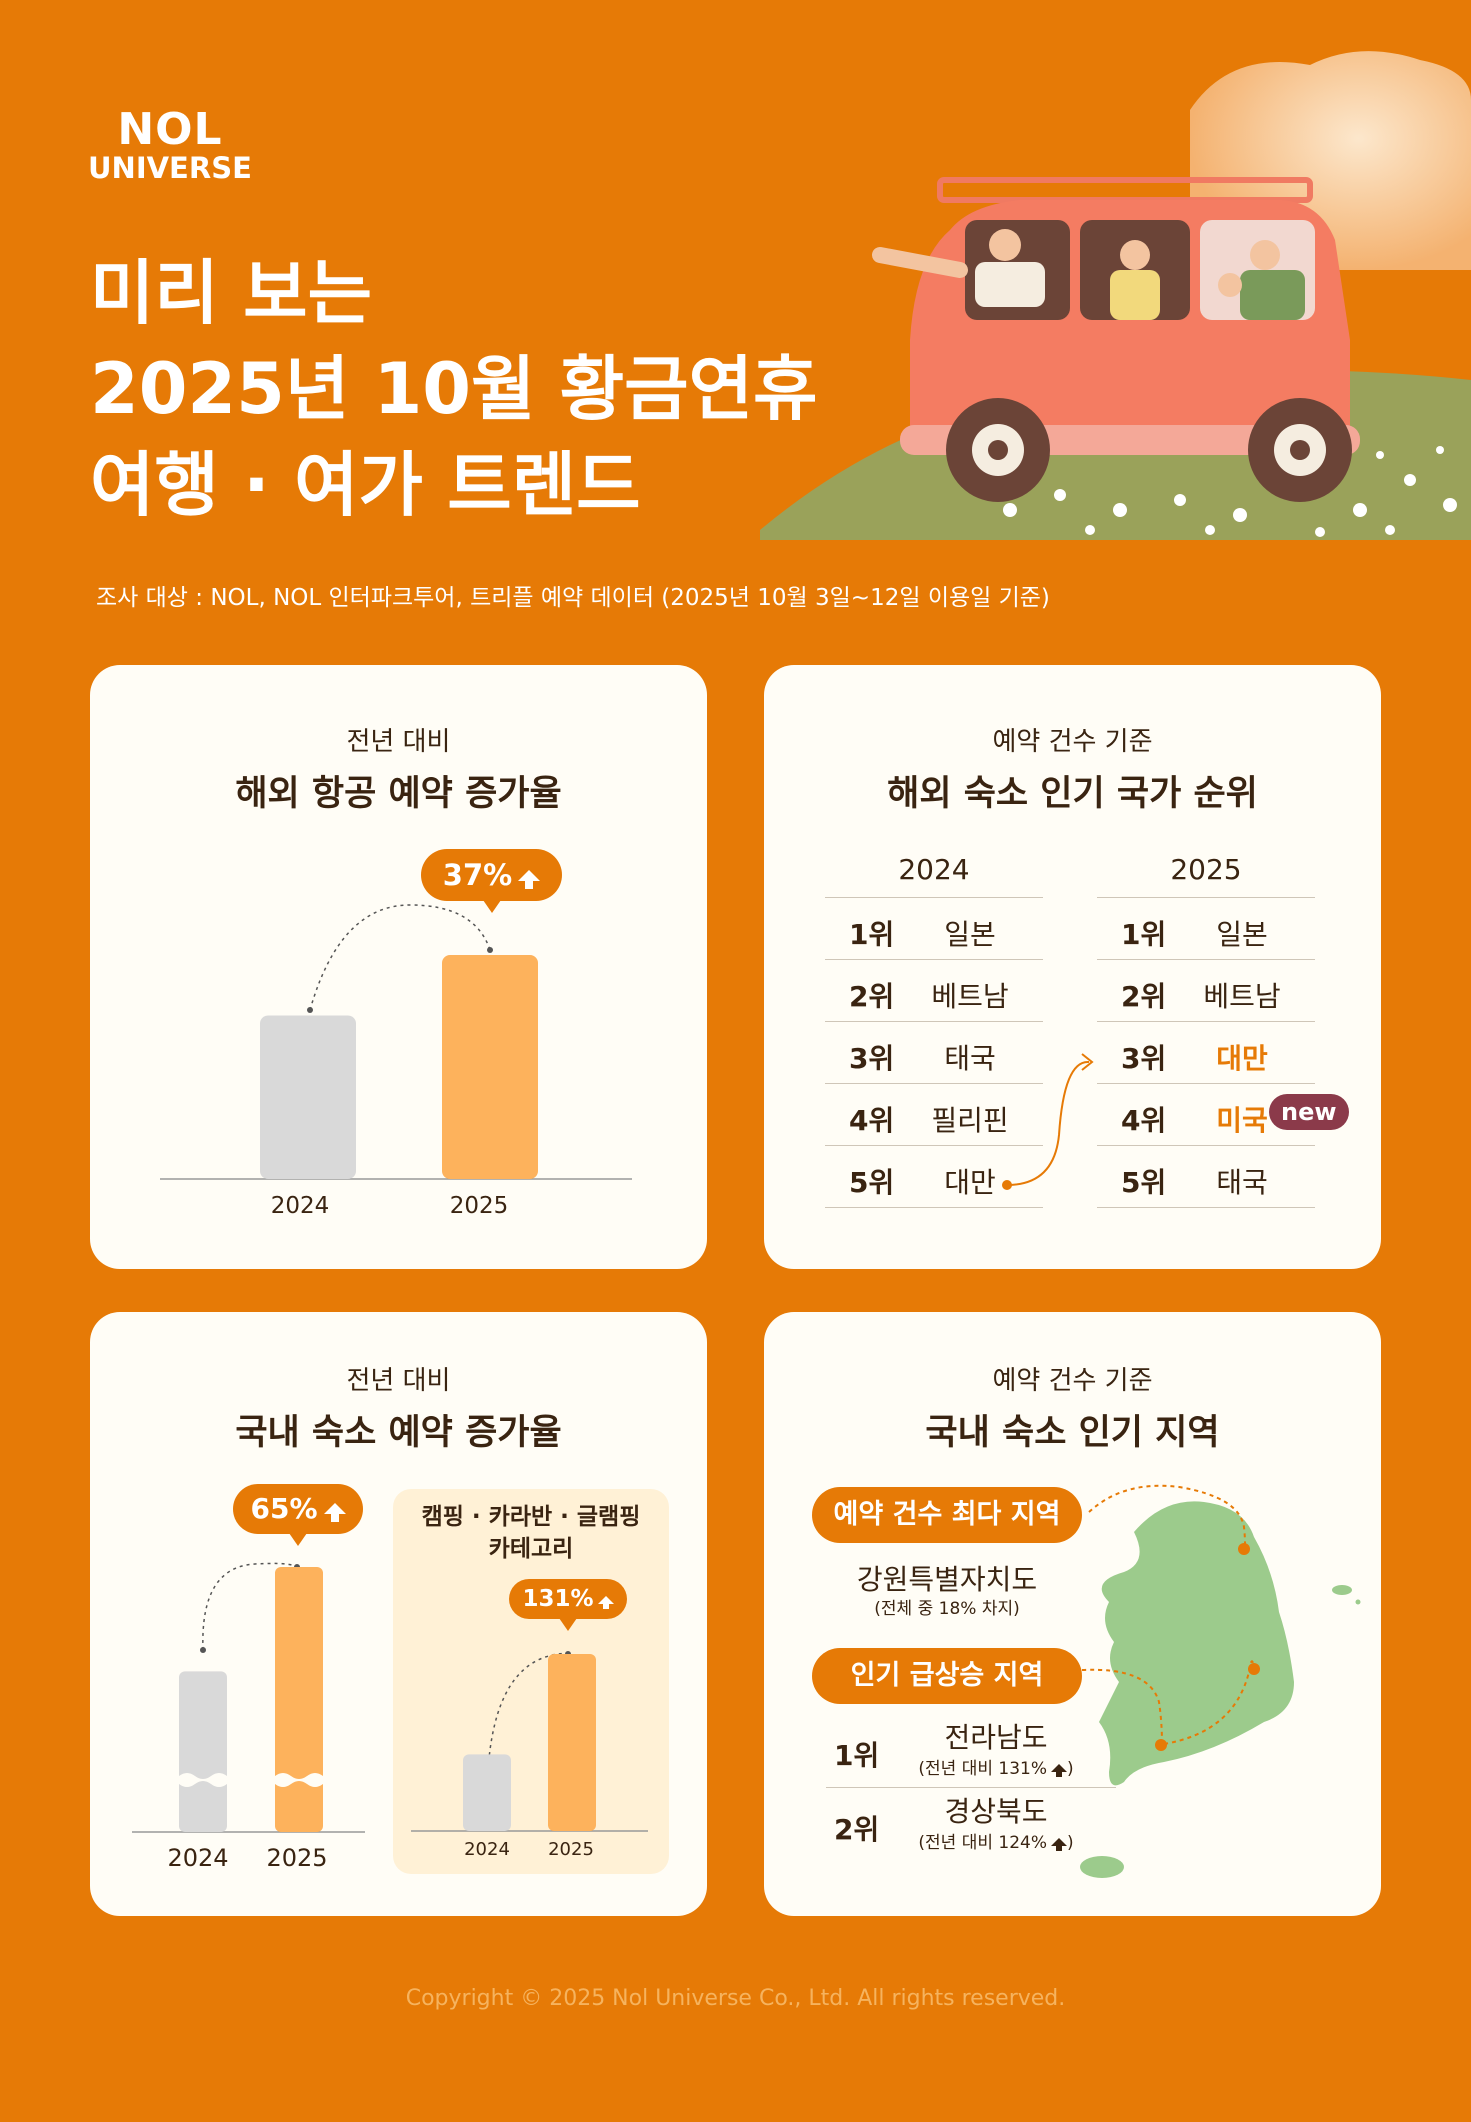  Describe the element at coordinates (398, 794) in the screenshot. I see `card-title: 해외 항공 예약 증가율` at that location.